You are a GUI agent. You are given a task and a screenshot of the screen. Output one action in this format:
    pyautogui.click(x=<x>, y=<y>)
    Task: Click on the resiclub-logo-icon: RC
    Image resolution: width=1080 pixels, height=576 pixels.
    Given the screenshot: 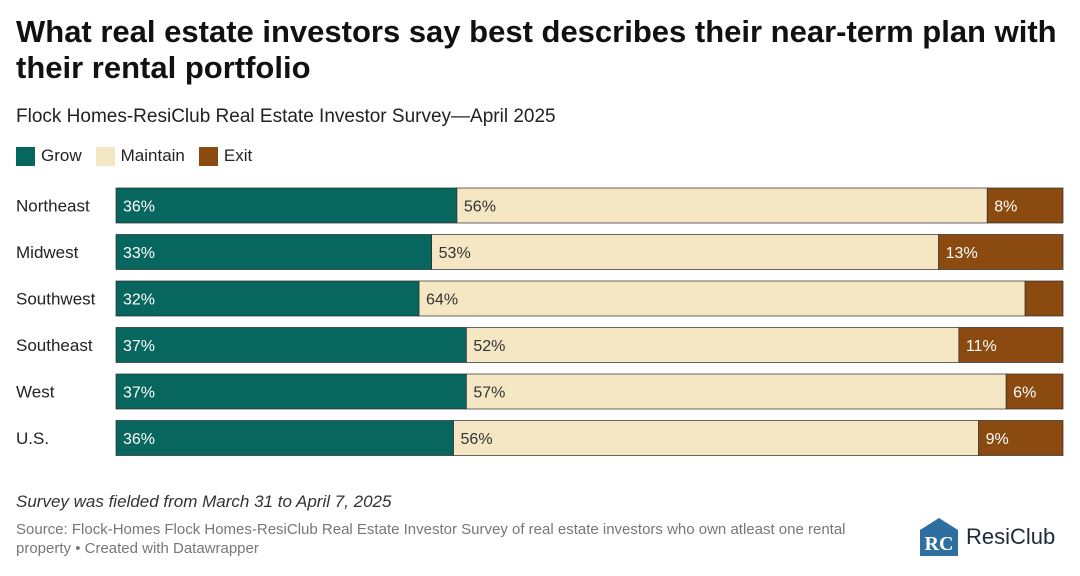 What is the action you would take?
    pyautogui.click(x=939, y=537)
    